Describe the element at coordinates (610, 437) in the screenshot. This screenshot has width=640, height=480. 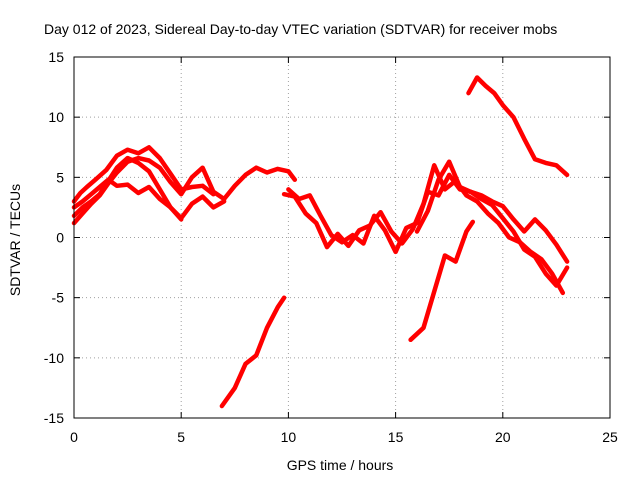
I see `x-tick-label: 25` at that location.